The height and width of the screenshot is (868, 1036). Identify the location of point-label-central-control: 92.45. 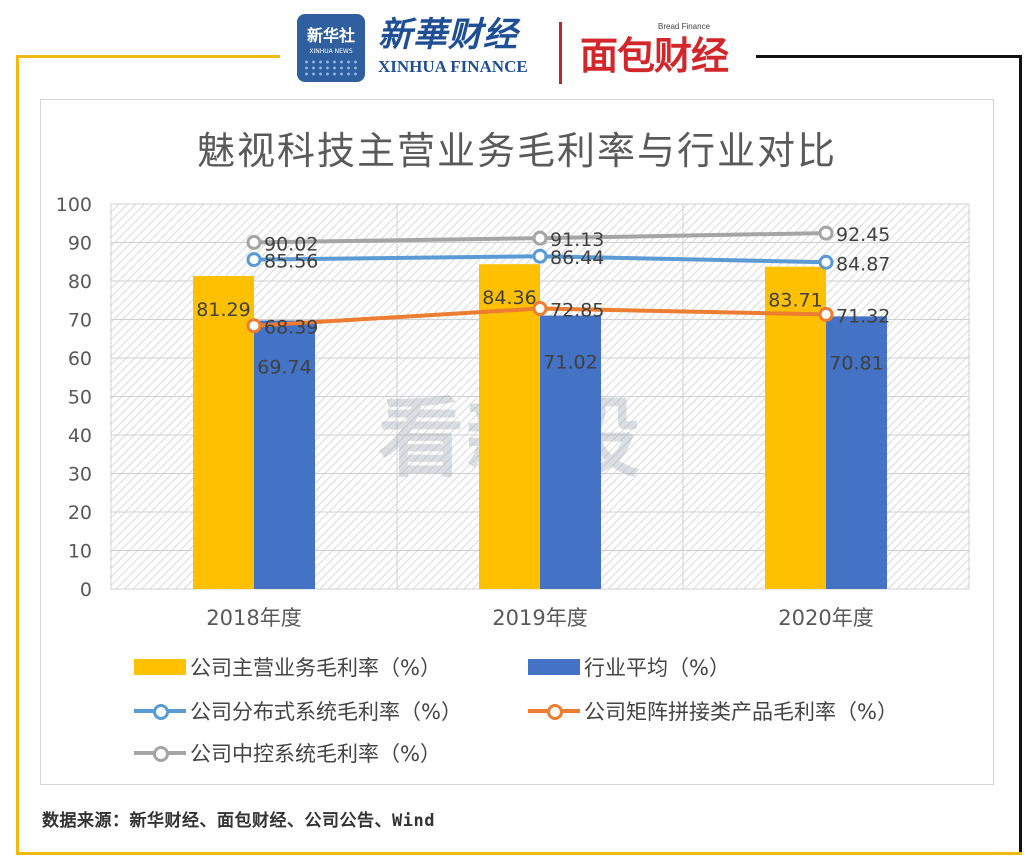
(863, 235).